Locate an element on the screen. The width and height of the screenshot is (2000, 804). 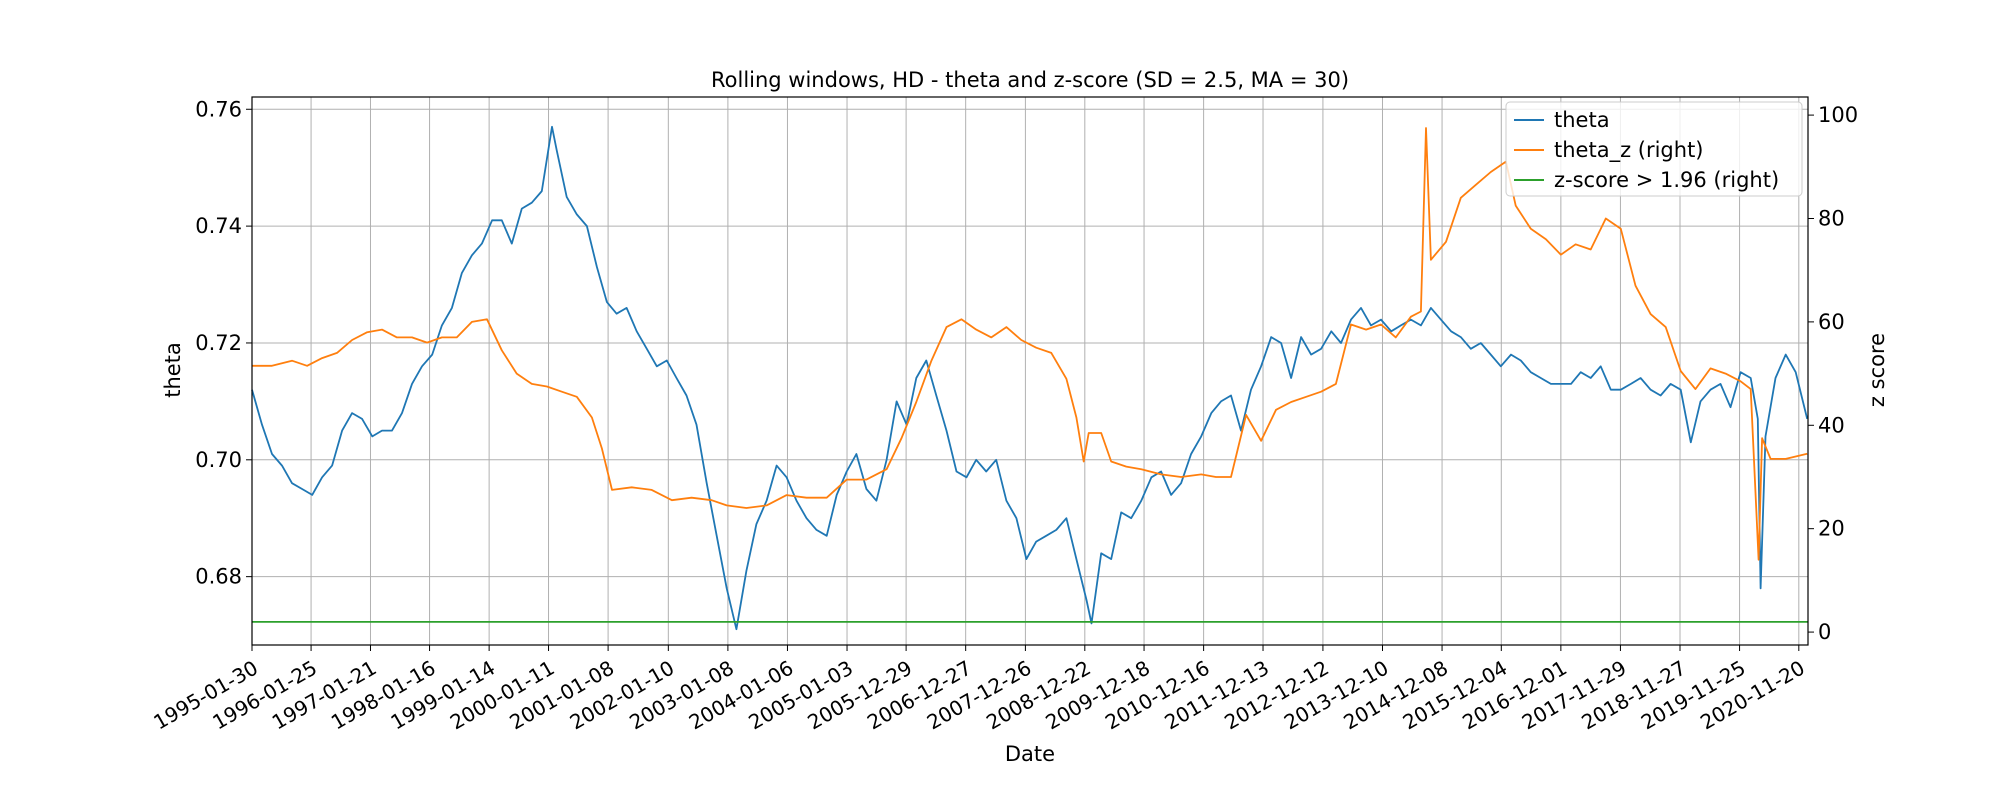
y2-axis-label: z score is located at coordinates (1877, 370).